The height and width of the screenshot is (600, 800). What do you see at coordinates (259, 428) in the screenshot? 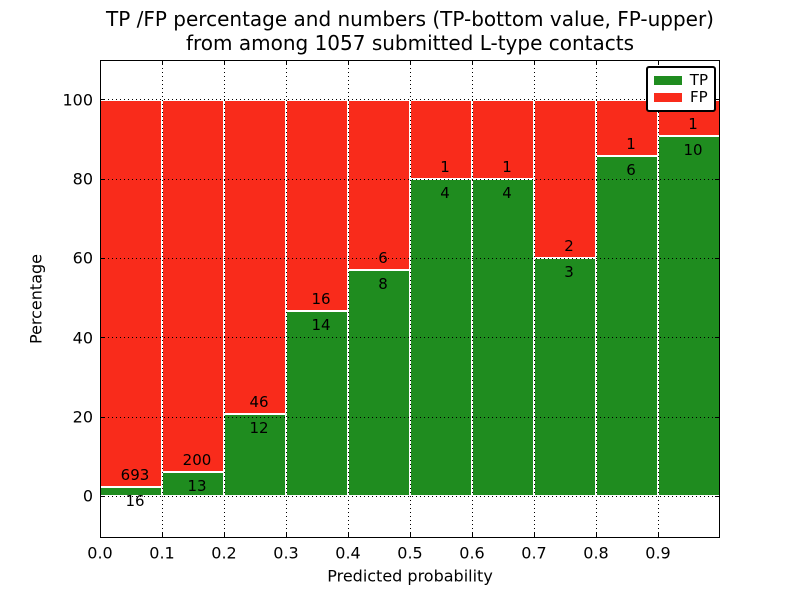
I see `tp-count-label: 12` at bounding box center [259, 428].